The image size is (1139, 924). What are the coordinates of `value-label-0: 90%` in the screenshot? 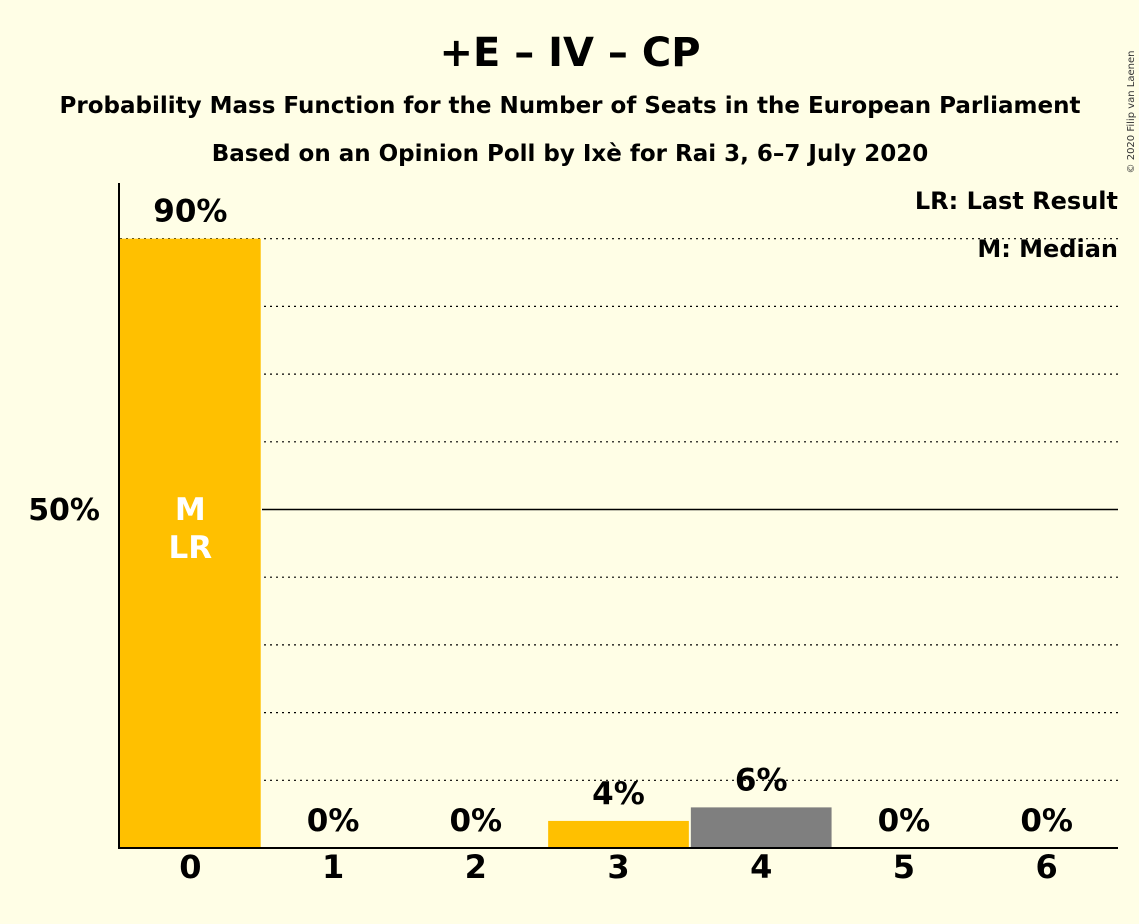 It's located at (190, 212).